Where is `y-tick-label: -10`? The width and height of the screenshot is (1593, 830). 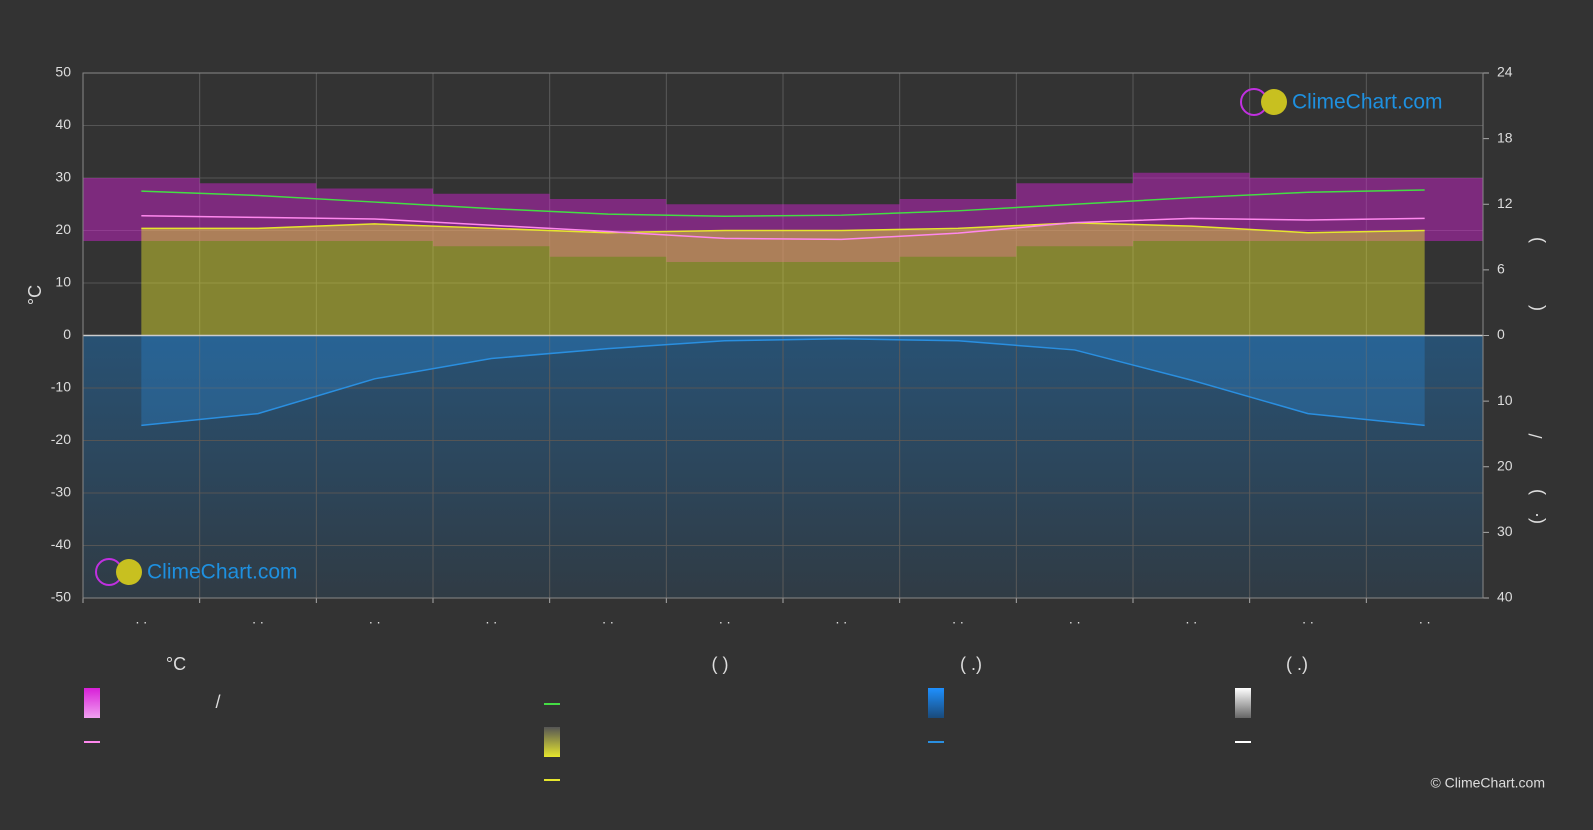
y-tick-label: -10 is located at coordinates (61, 387).